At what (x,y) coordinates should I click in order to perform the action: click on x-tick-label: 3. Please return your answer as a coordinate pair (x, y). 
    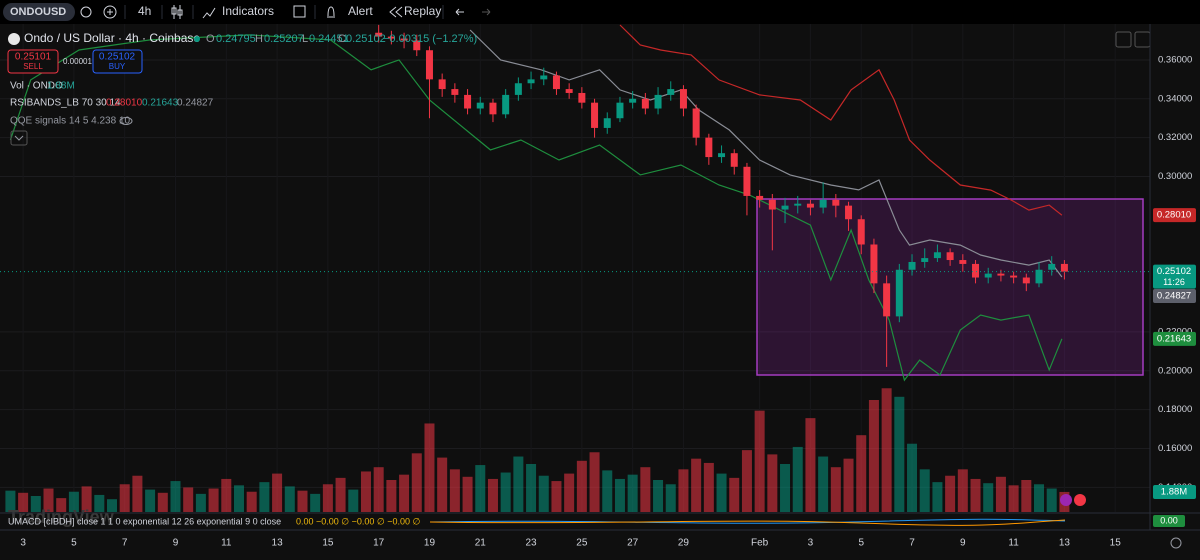
    Looking at the image, I should click on (811, 543).